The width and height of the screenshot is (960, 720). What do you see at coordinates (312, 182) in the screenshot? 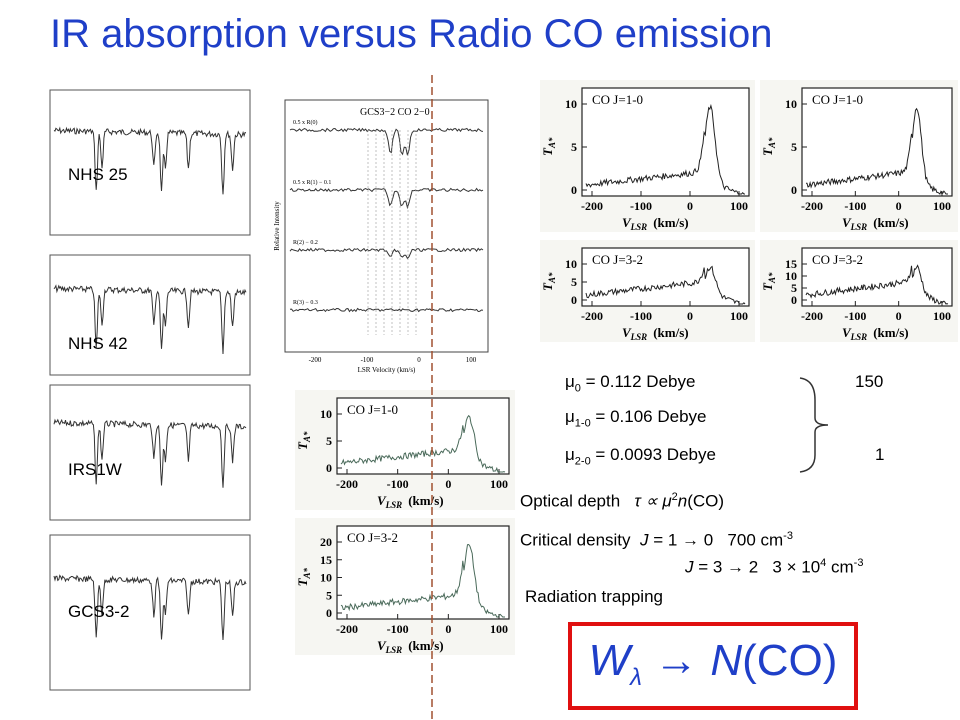
I see `row-label: 0.5 x R(1) − 0.1` at bounding box center [312, 182].